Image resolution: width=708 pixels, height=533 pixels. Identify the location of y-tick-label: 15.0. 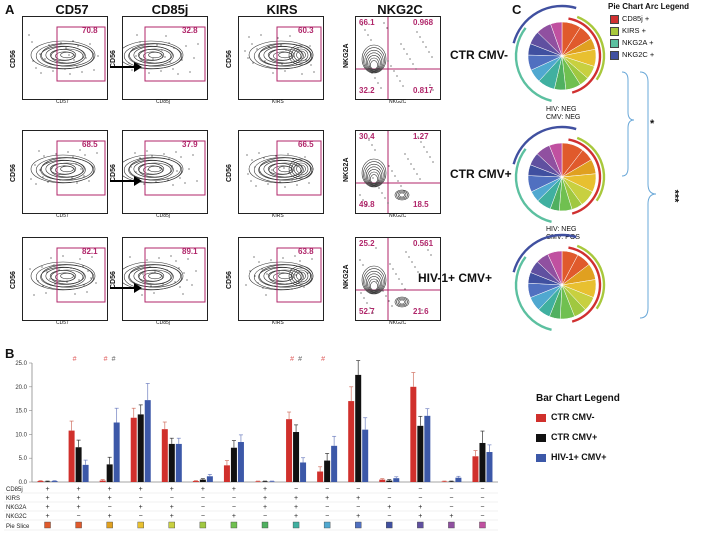
(21, 412).